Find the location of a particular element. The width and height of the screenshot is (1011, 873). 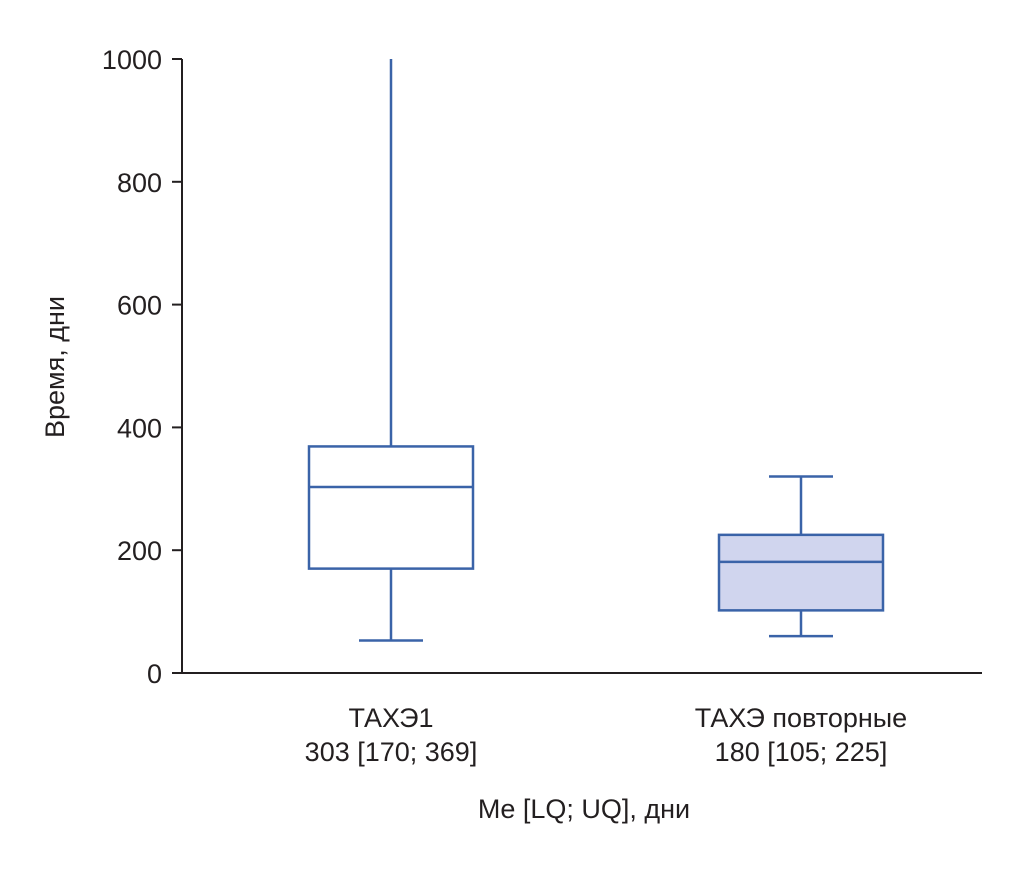

y-tick-label: 1000 is located at coordinates (132, 60).